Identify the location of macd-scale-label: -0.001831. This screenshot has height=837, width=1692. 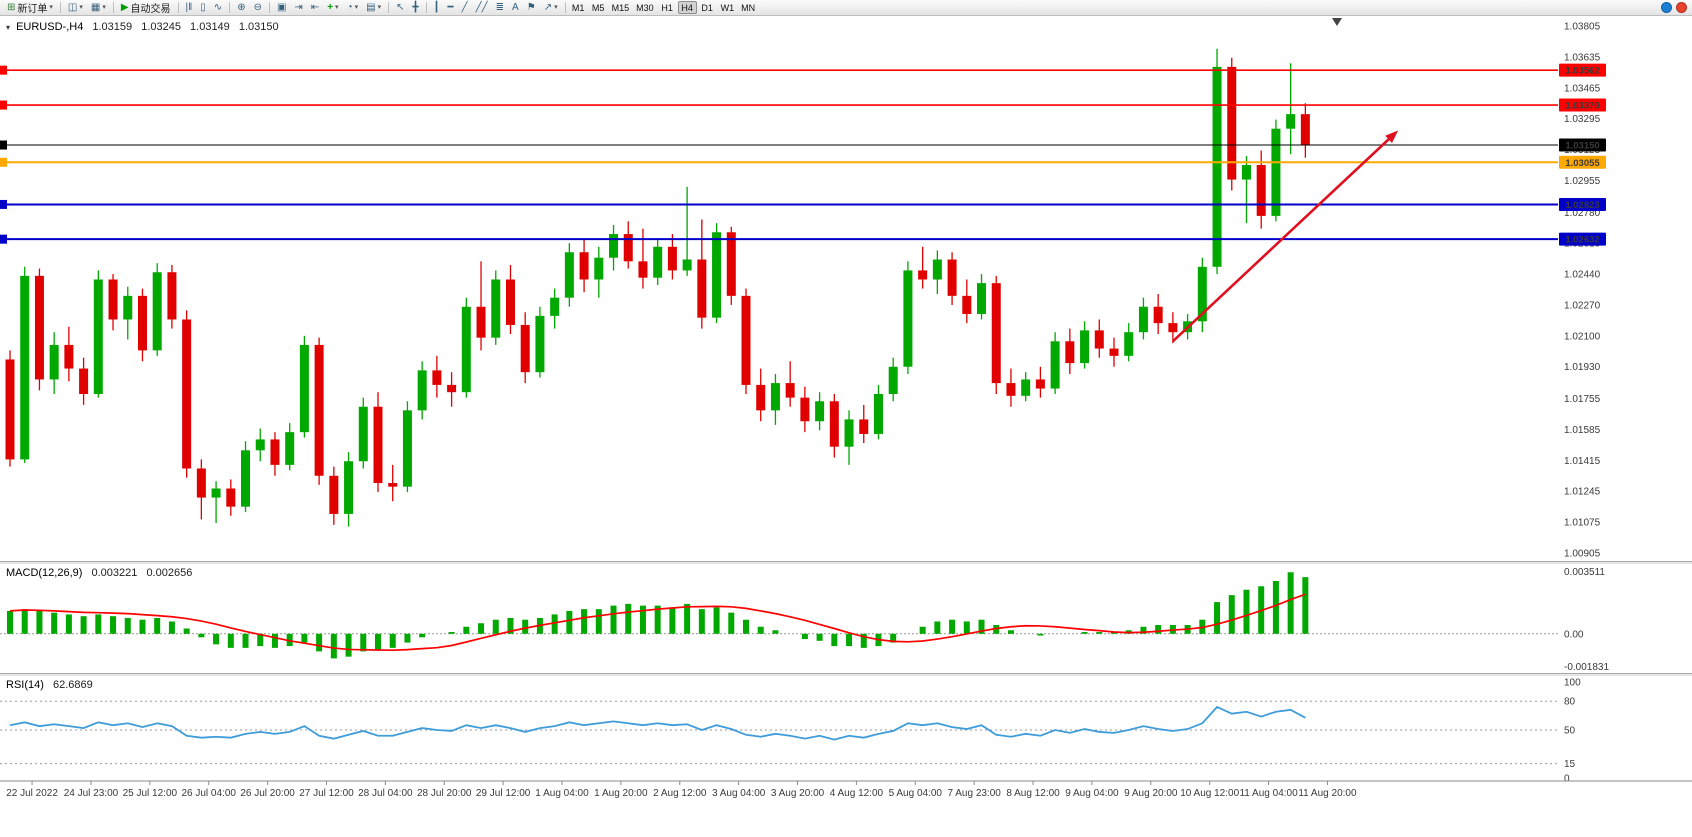
(1586, 667).